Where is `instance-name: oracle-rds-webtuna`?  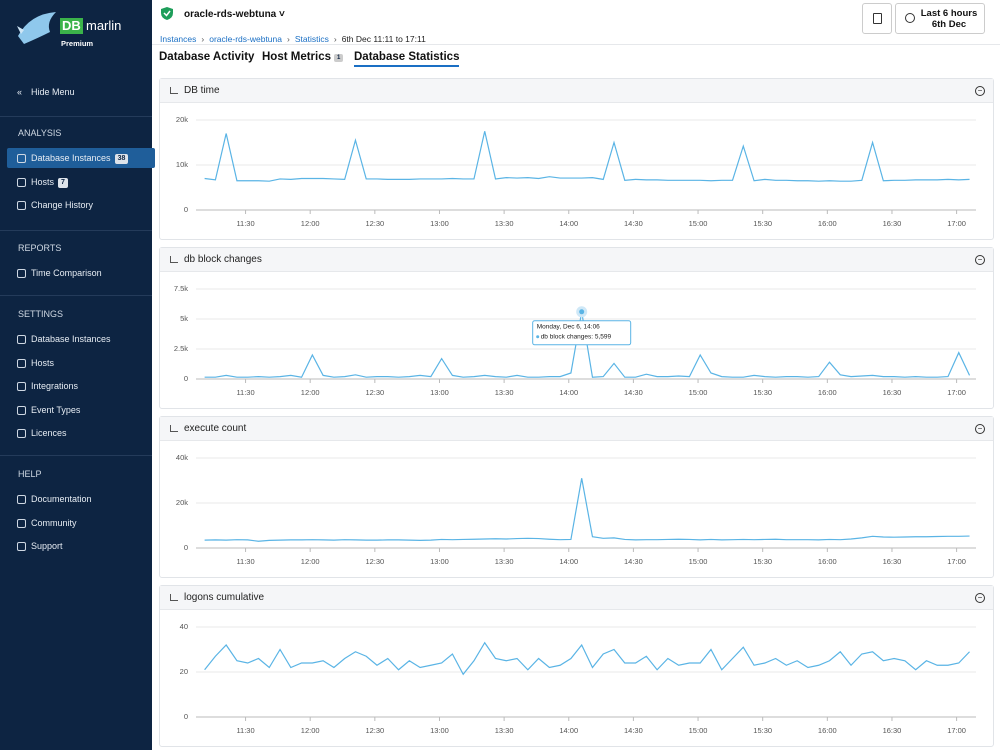 instance-name: oracle-rds-webtuna is located at coordinates (230, 14).